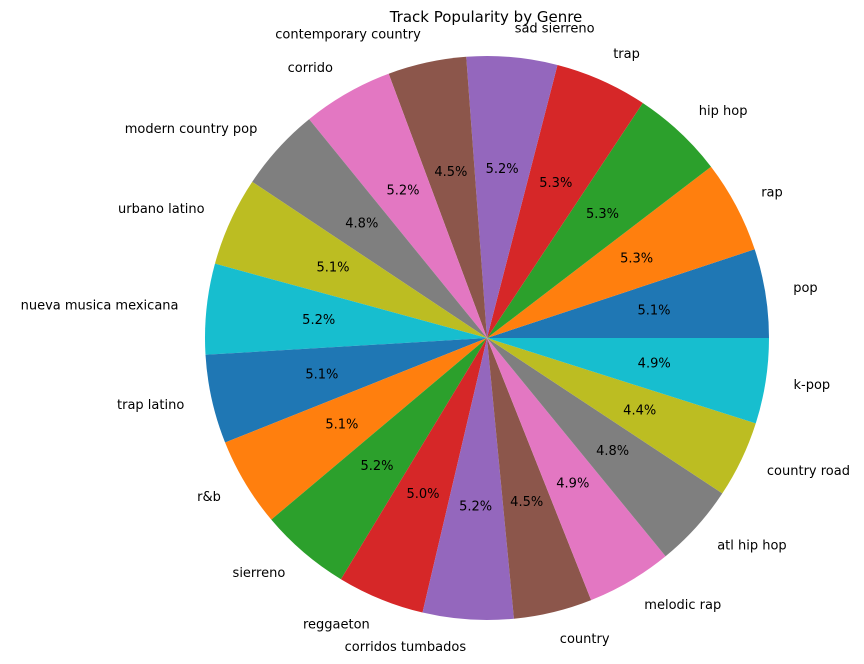 This screenshot has height=664, width=864. What do you see at coordinates (526, 502) in the screenshot?
I see `pct-label-country: 4.5%` at bounding box center [526, 502].